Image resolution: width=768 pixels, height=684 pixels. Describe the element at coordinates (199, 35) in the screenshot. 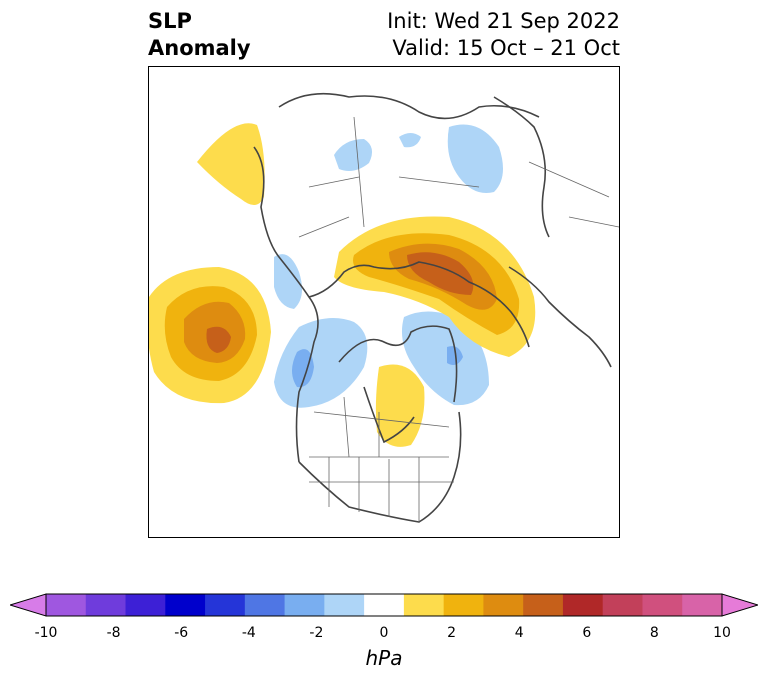

I see `title-block-left: SLP Anomaly` at that location.